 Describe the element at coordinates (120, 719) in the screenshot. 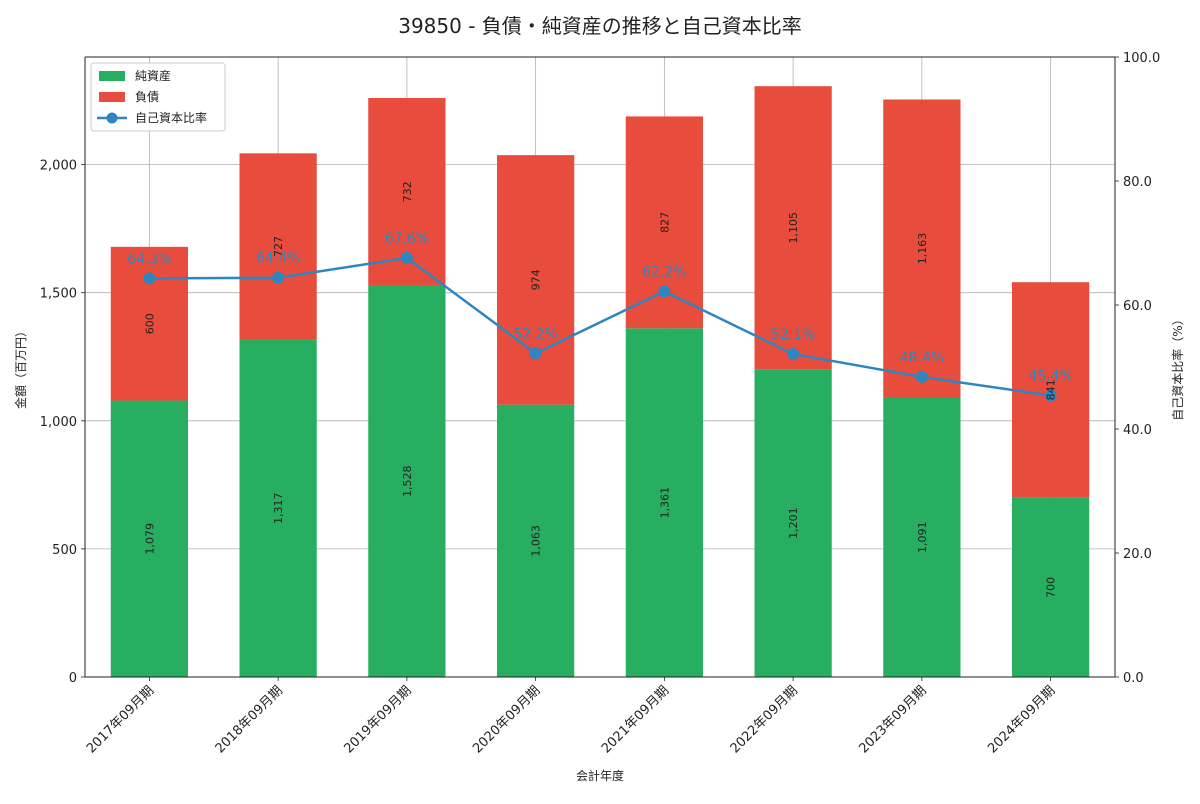

I see `x-tick-label: 2017年09月期` at that location.